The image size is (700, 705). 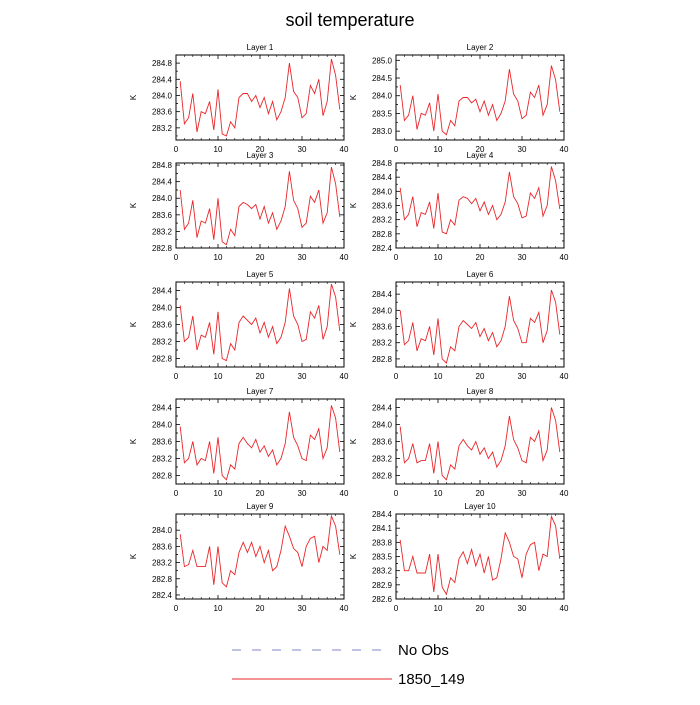 What do you see at coordinates (423, 650) in the screenshot?
I see `legend-label: No Obs` at bounding box center [423, 650].